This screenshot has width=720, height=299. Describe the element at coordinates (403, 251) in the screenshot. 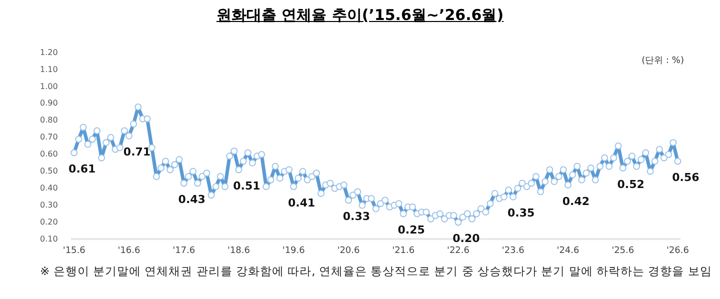

I see `x-tick-label: '21.6` at that location.